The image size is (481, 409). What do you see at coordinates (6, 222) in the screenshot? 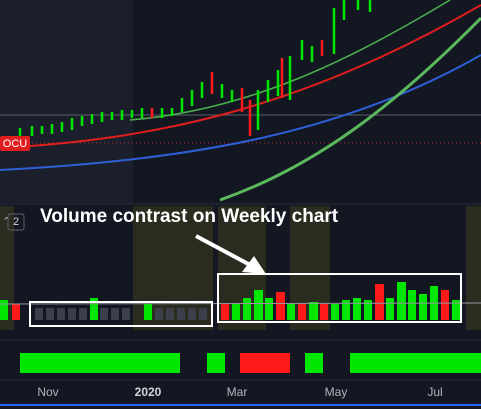
I see `chevron: ⌃` at bounding box center [6, 222].